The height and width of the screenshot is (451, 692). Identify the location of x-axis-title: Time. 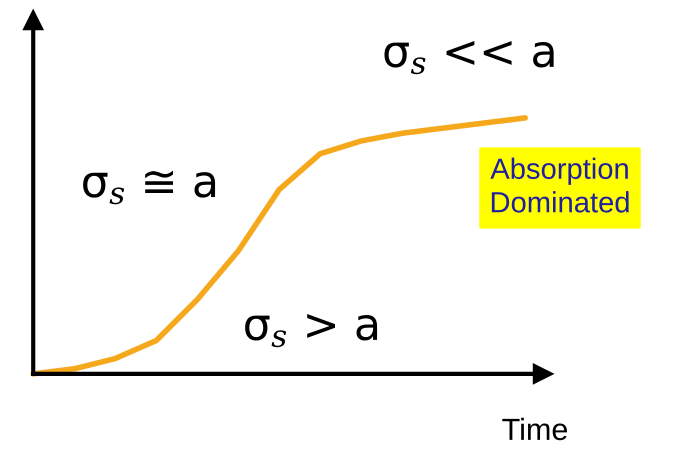
(535, 429).